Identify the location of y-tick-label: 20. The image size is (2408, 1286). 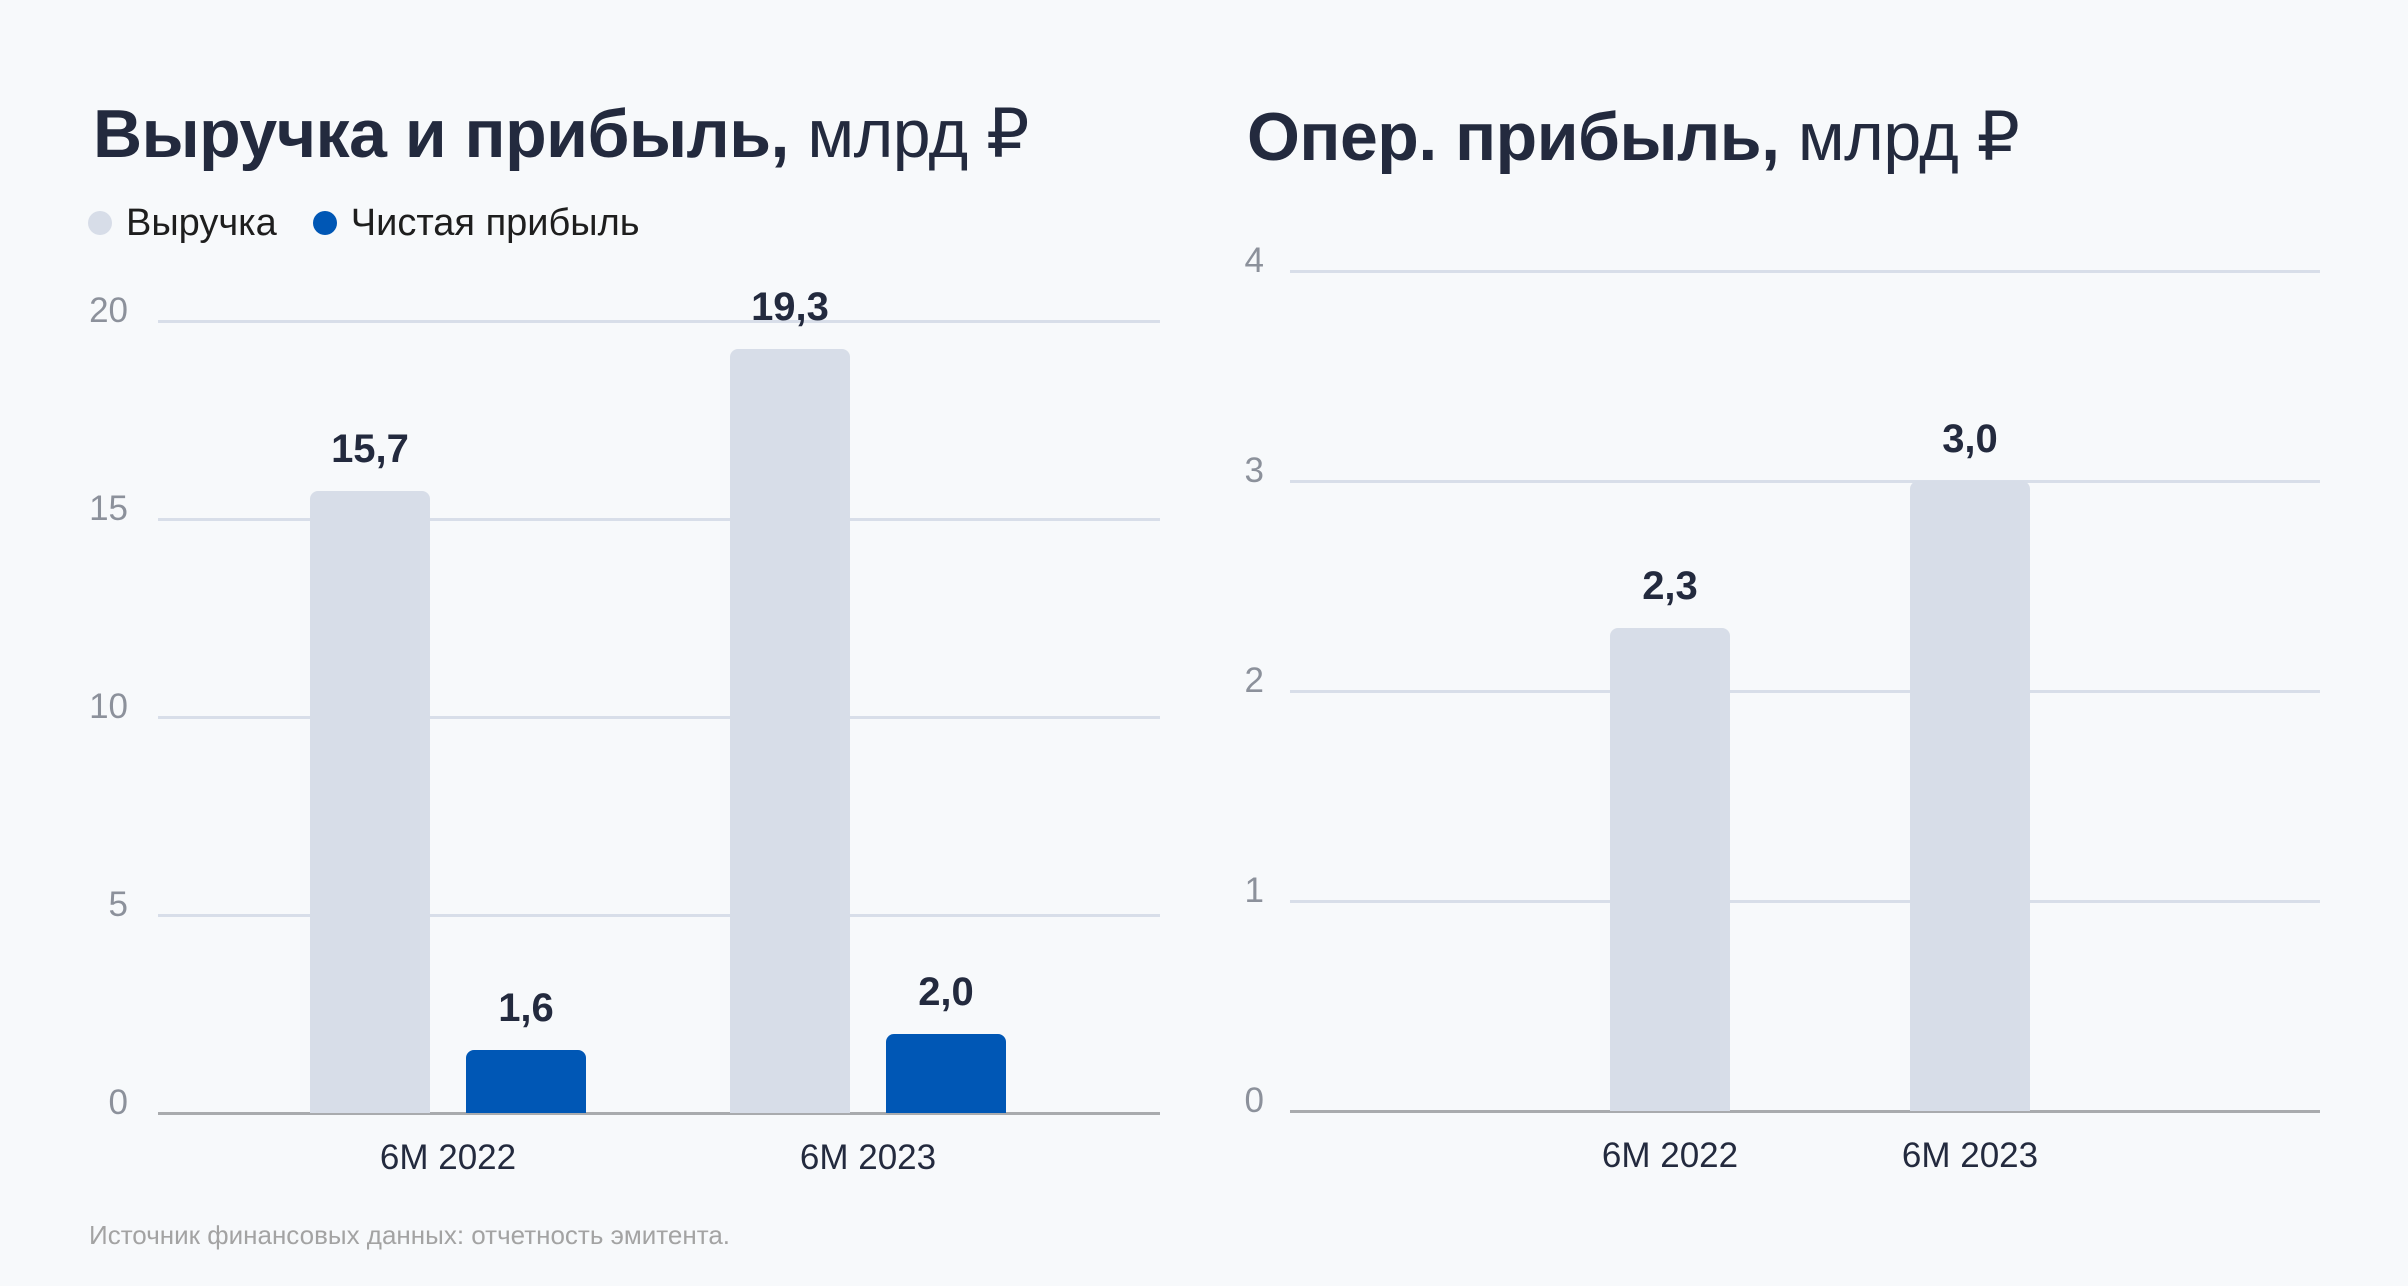
(108, 310).